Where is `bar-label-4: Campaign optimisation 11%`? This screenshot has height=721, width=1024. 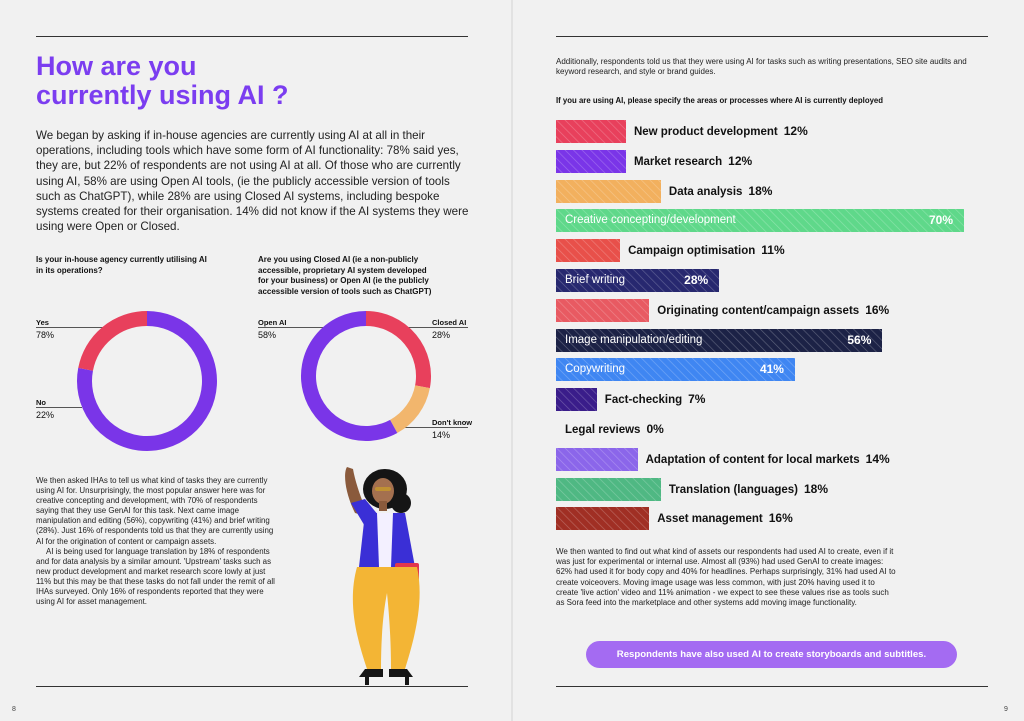 bar-label-4: Campaign optimisation 11% is located at coordinates (706, 251).